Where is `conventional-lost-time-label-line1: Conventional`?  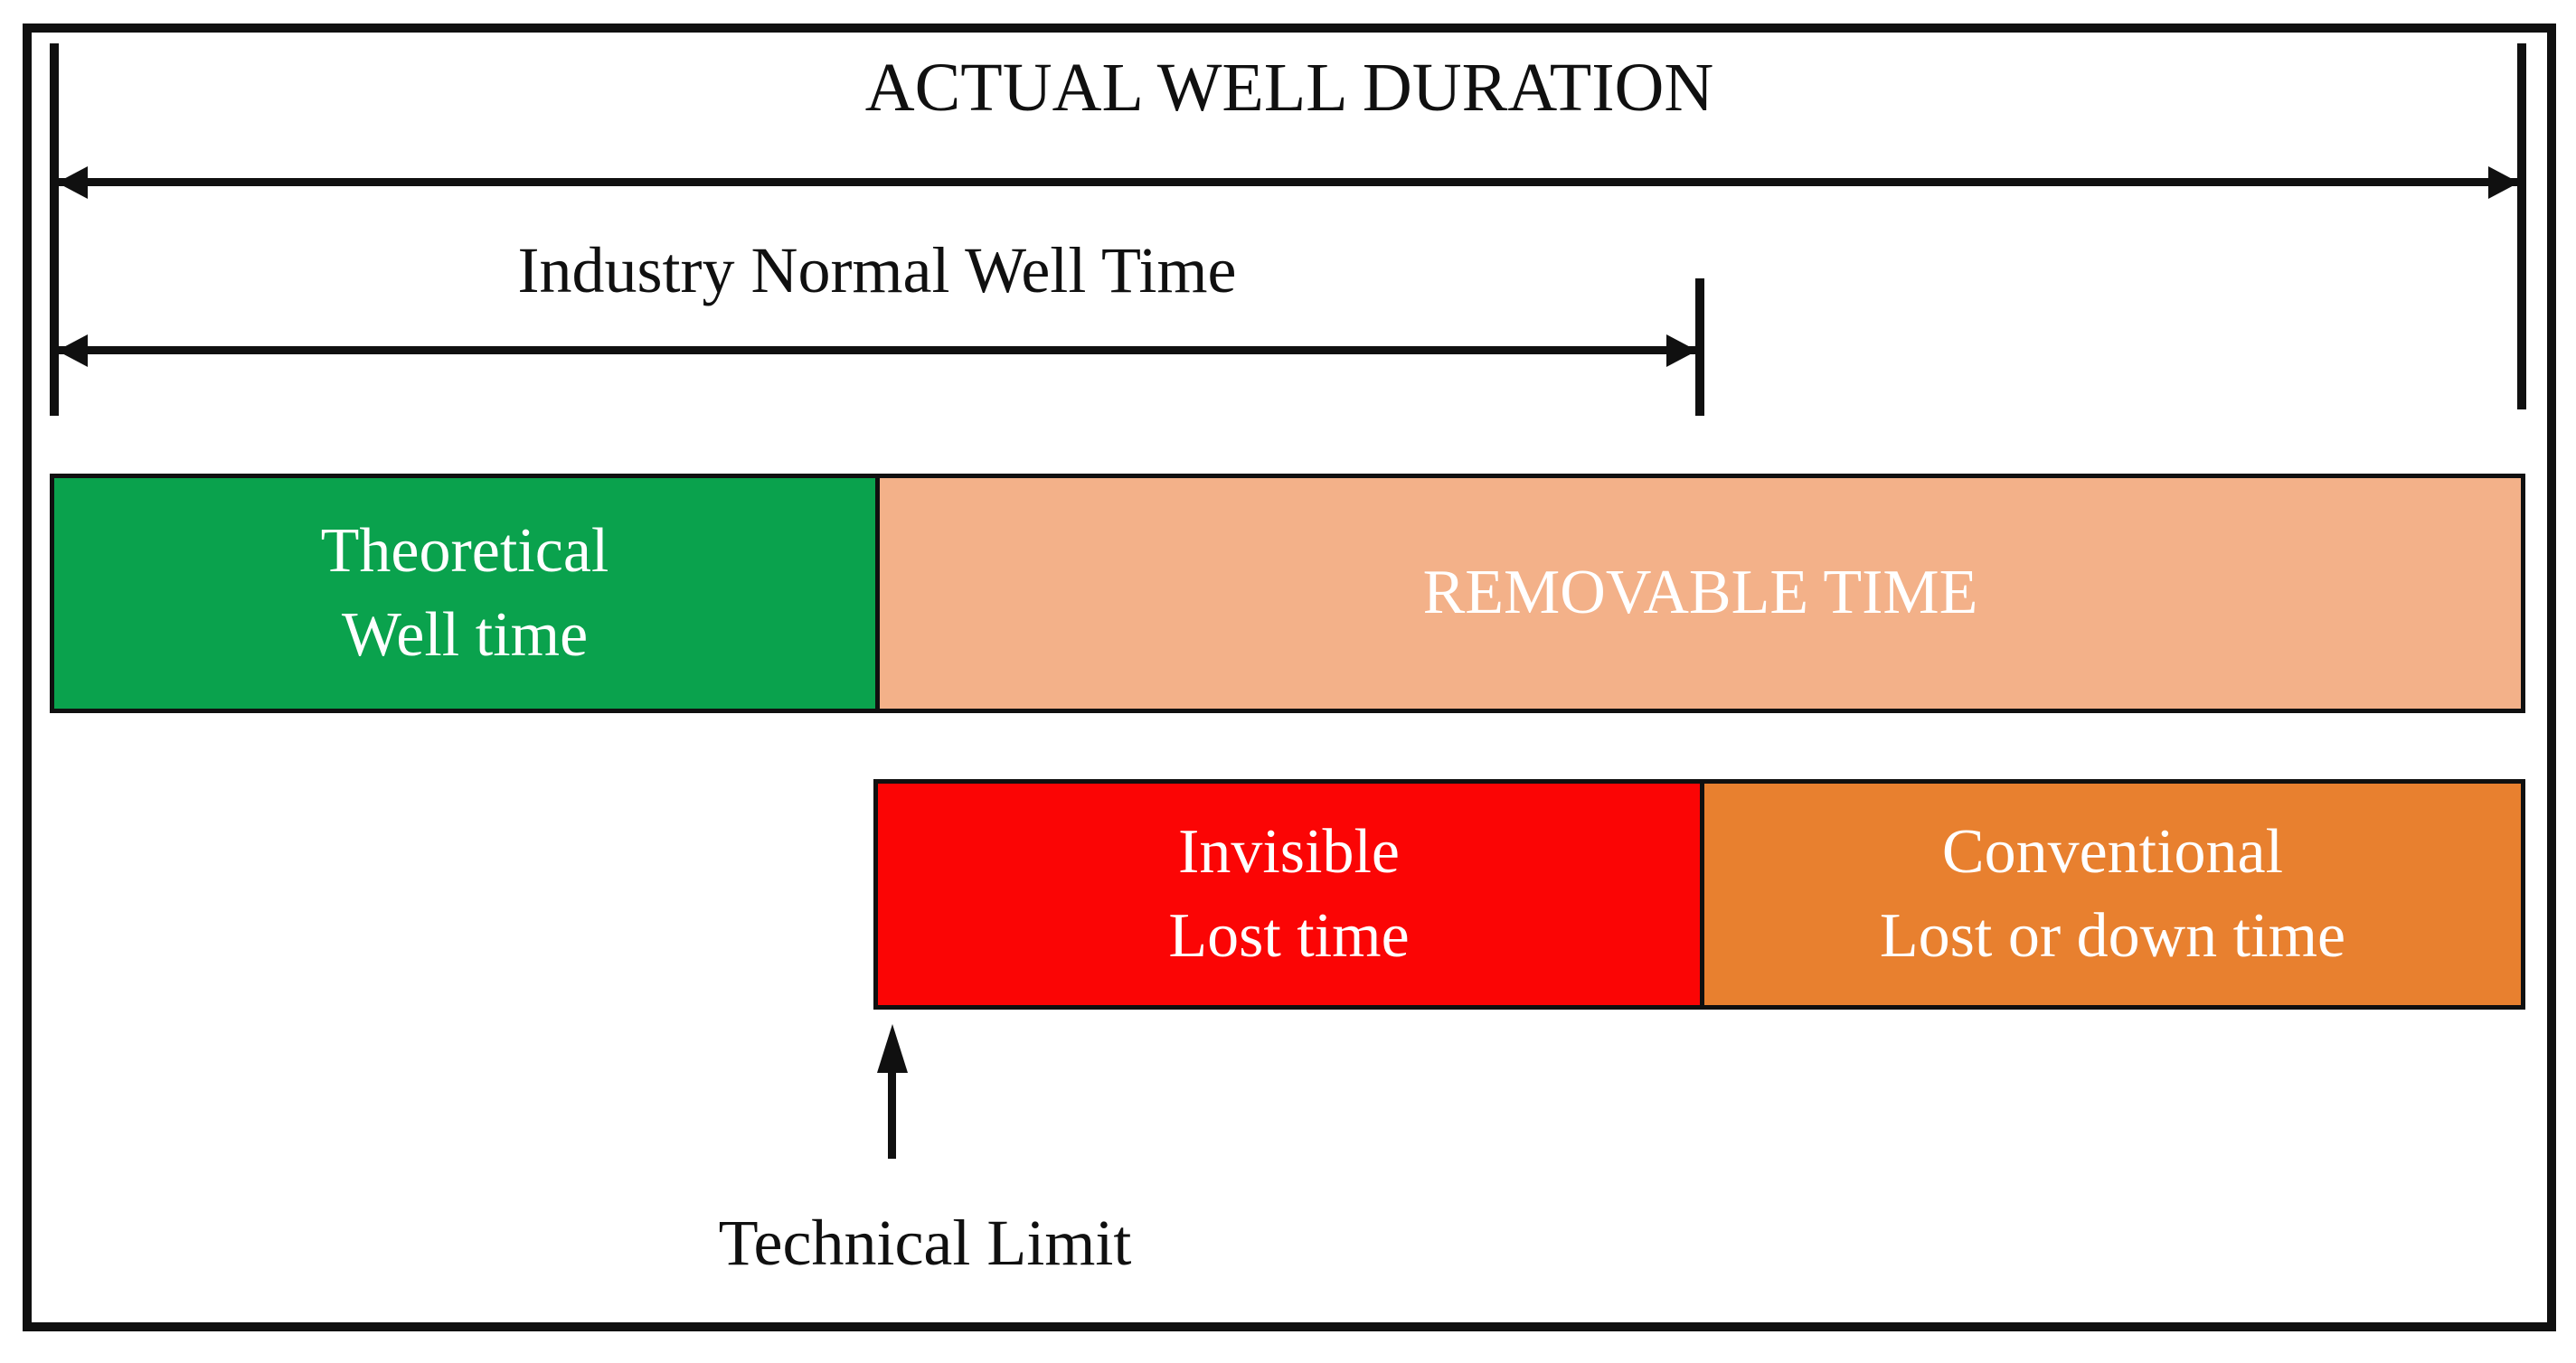 conventional-lost-time-label-line1: Conventional is located at coordinates (2112, 852).